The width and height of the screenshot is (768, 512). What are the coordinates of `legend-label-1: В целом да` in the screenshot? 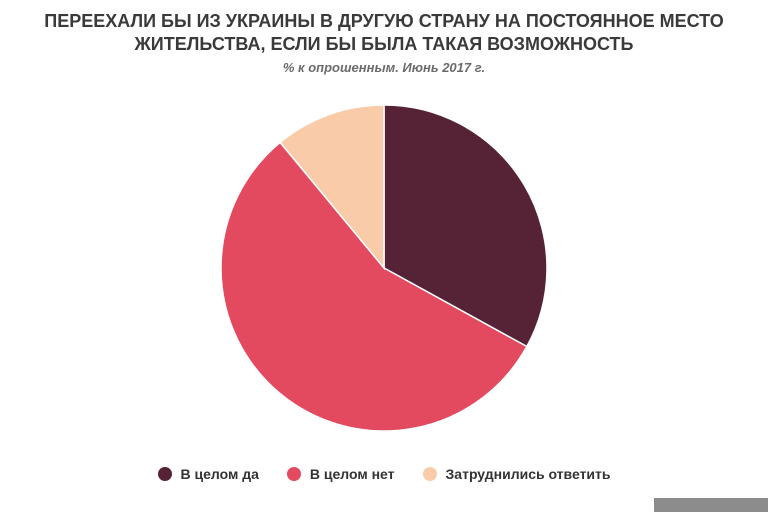 It's located at (219, 474).